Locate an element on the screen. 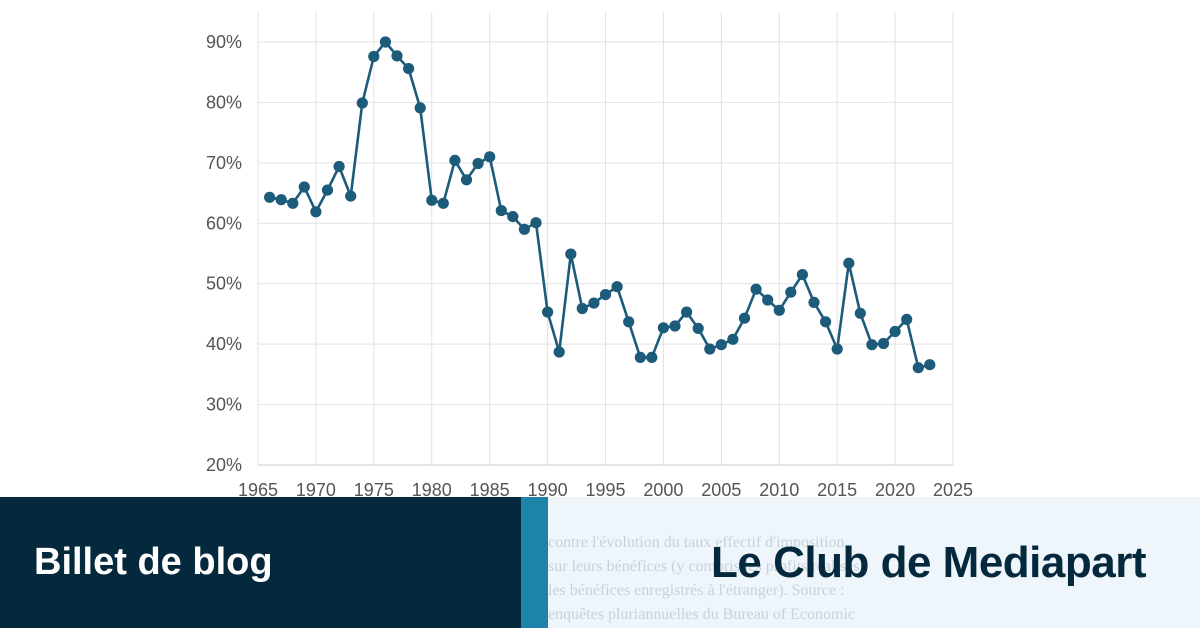 The height and width of the screenshot is (628, 1200). x-tick-label: 1985 is located at coordinates (490, 490).